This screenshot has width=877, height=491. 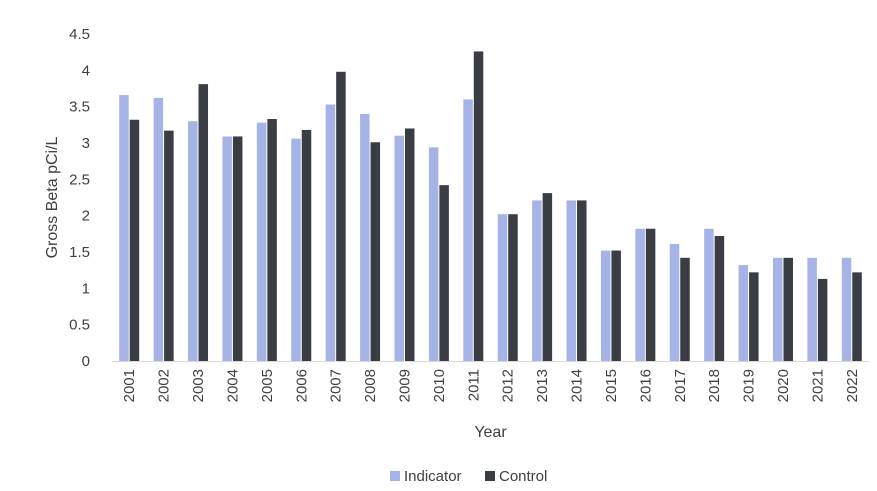 What do you see at coordinates (301, 385) in the screenshot?
I see `x-tick-label: 2006` at bounding box center [301, 385].